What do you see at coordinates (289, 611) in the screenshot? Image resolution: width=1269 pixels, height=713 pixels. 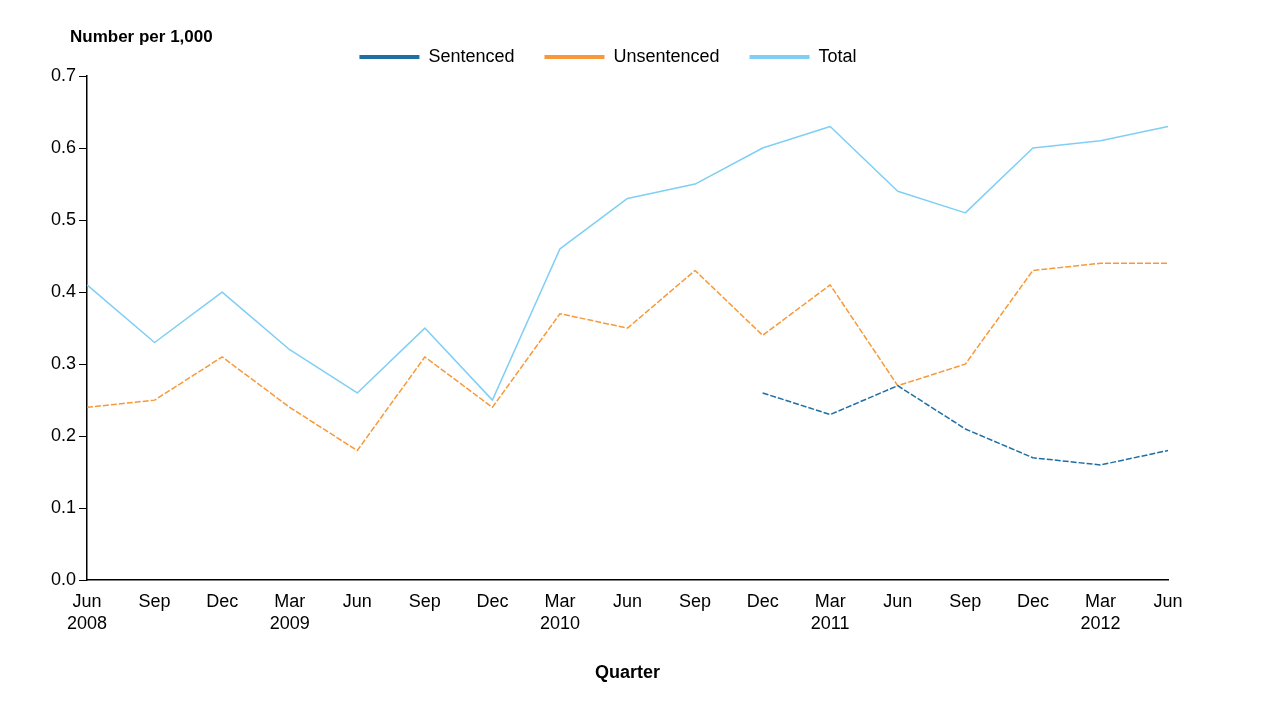 I see `x-tick-label: Mar 2009` at bounding box center [289, 611].